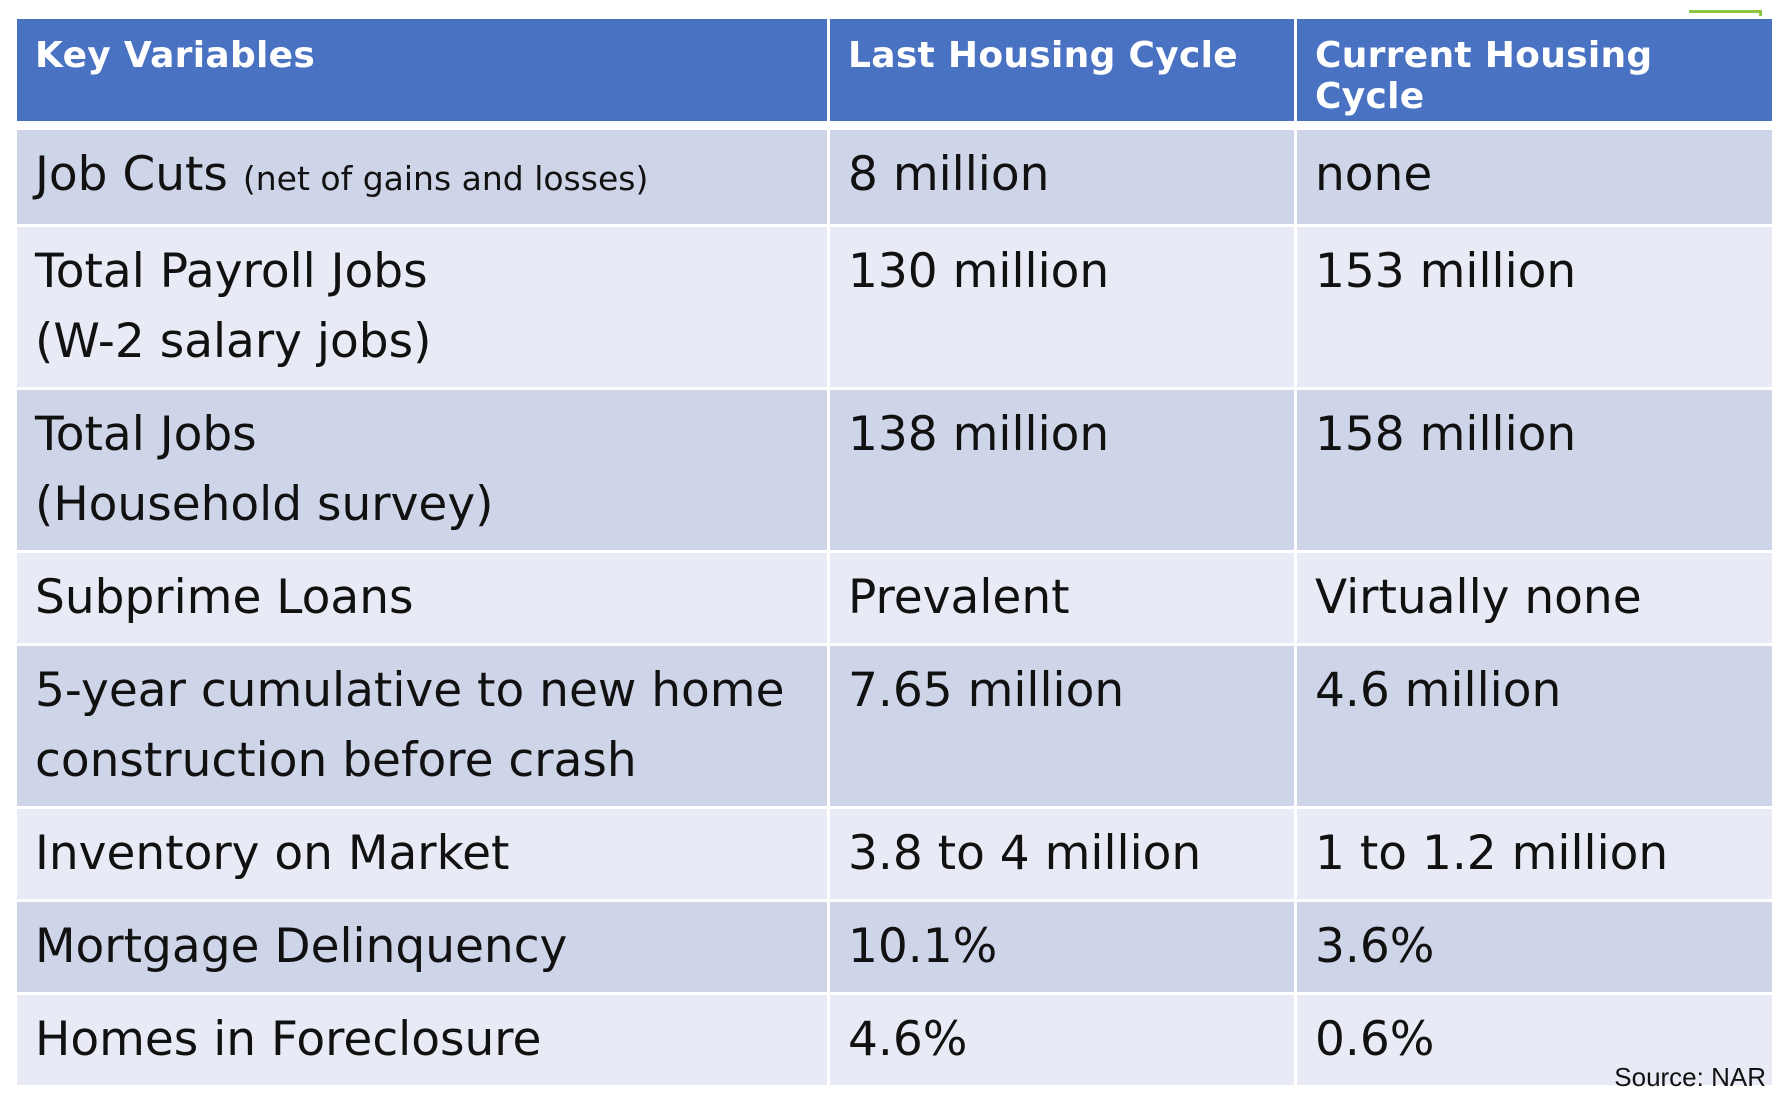 This screenshot has width=1784, height=1104. Describe the element at coordinates (1534, 854) in the screenshot. I see `current-cycle-value: 1 to 1.2 million` at that location.